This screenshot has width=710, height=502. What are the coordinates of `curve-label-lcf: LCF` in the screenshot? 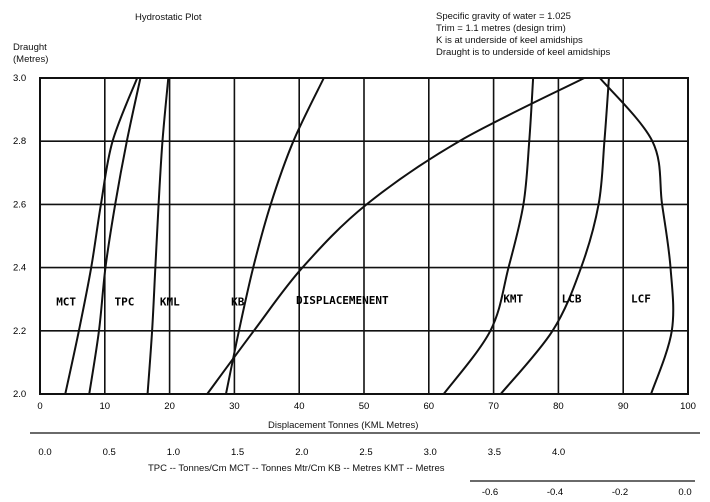 It's located at (641, 298).